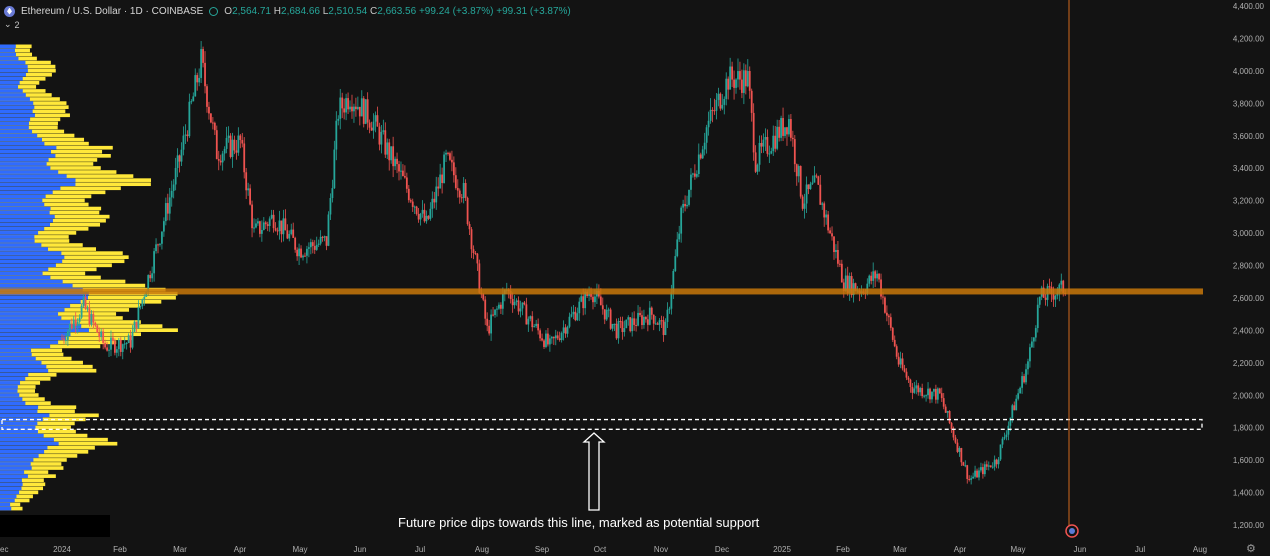  I want to click on symbol-title: Ethereum / U.S. Dollar · 1D · COINBASE, so click(112, 11).